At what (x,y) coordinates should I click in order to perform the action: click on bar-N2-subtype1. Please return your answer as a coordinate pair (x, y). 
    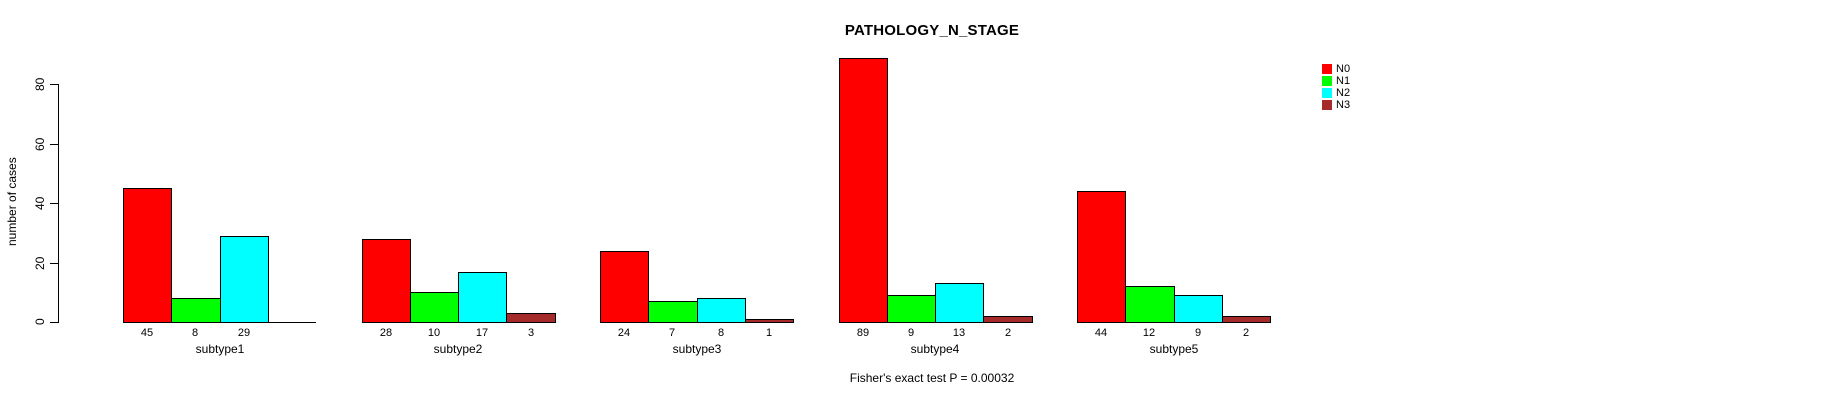
    Looking at the image, I should click on (244, 279).